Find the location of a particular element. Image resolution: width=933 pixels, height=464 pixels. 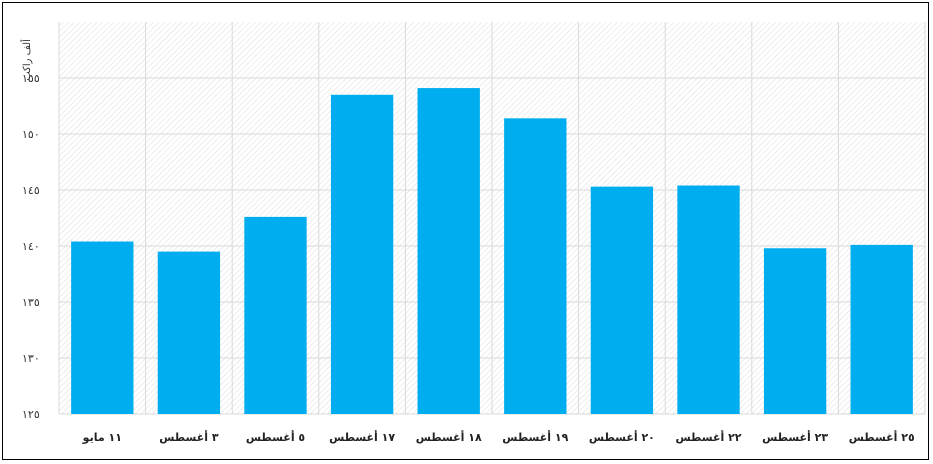

y-tick-label: ١٤٠ is located at coordinates (31, 246).